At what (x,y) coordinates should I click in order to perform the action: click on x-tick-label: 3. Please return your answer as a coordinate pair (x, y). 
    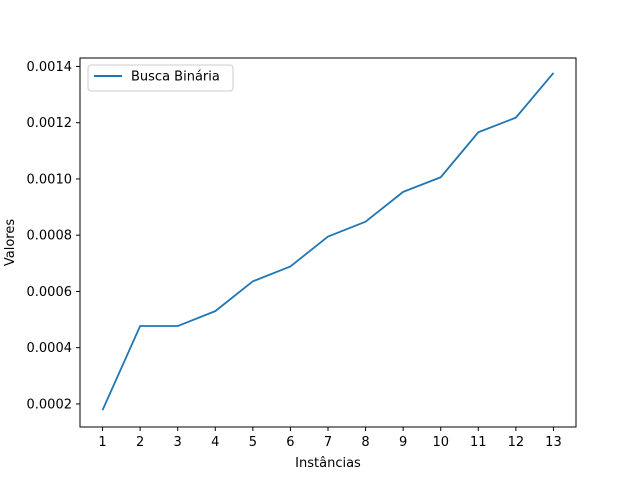
    Looking at the image, I should click on (178, 442).